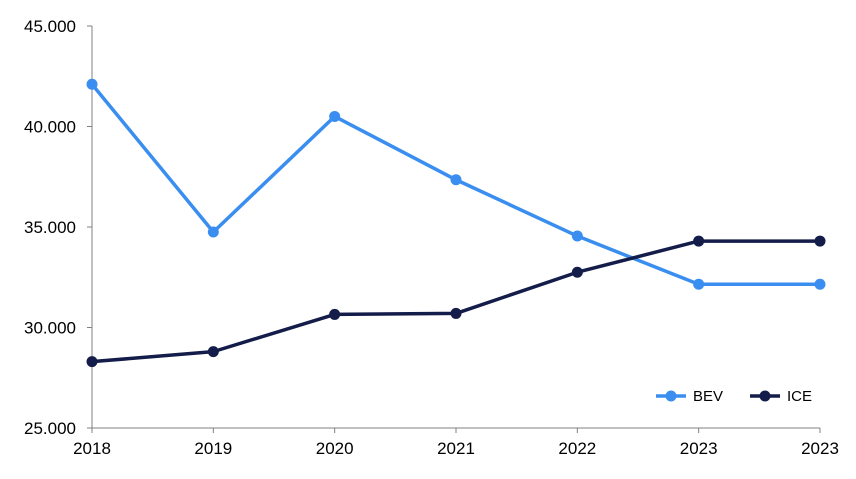  I want to click on x-tick-label: 2019, so click(213, 448).